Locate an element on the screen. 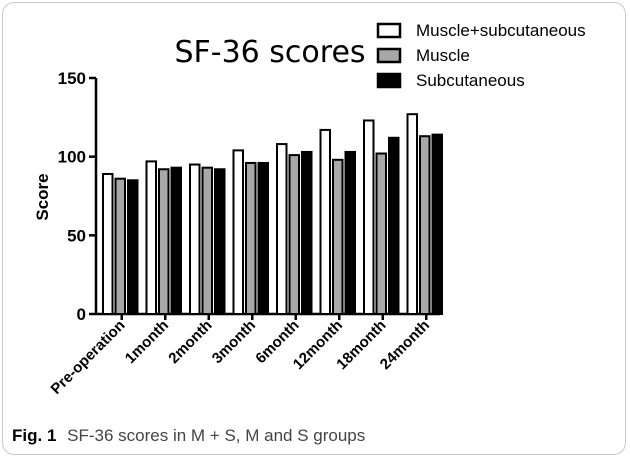  y-tick-label: 150 is located at coordinates (72, 78).